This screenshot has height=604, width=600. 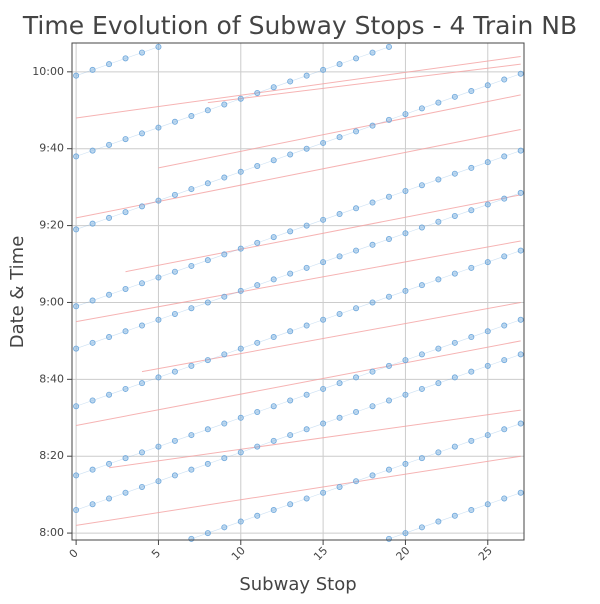 What do you see at coordinates (403, 553) in the screenshot?
I see `x-tick-label: 20` at bounding box center [403, 553].